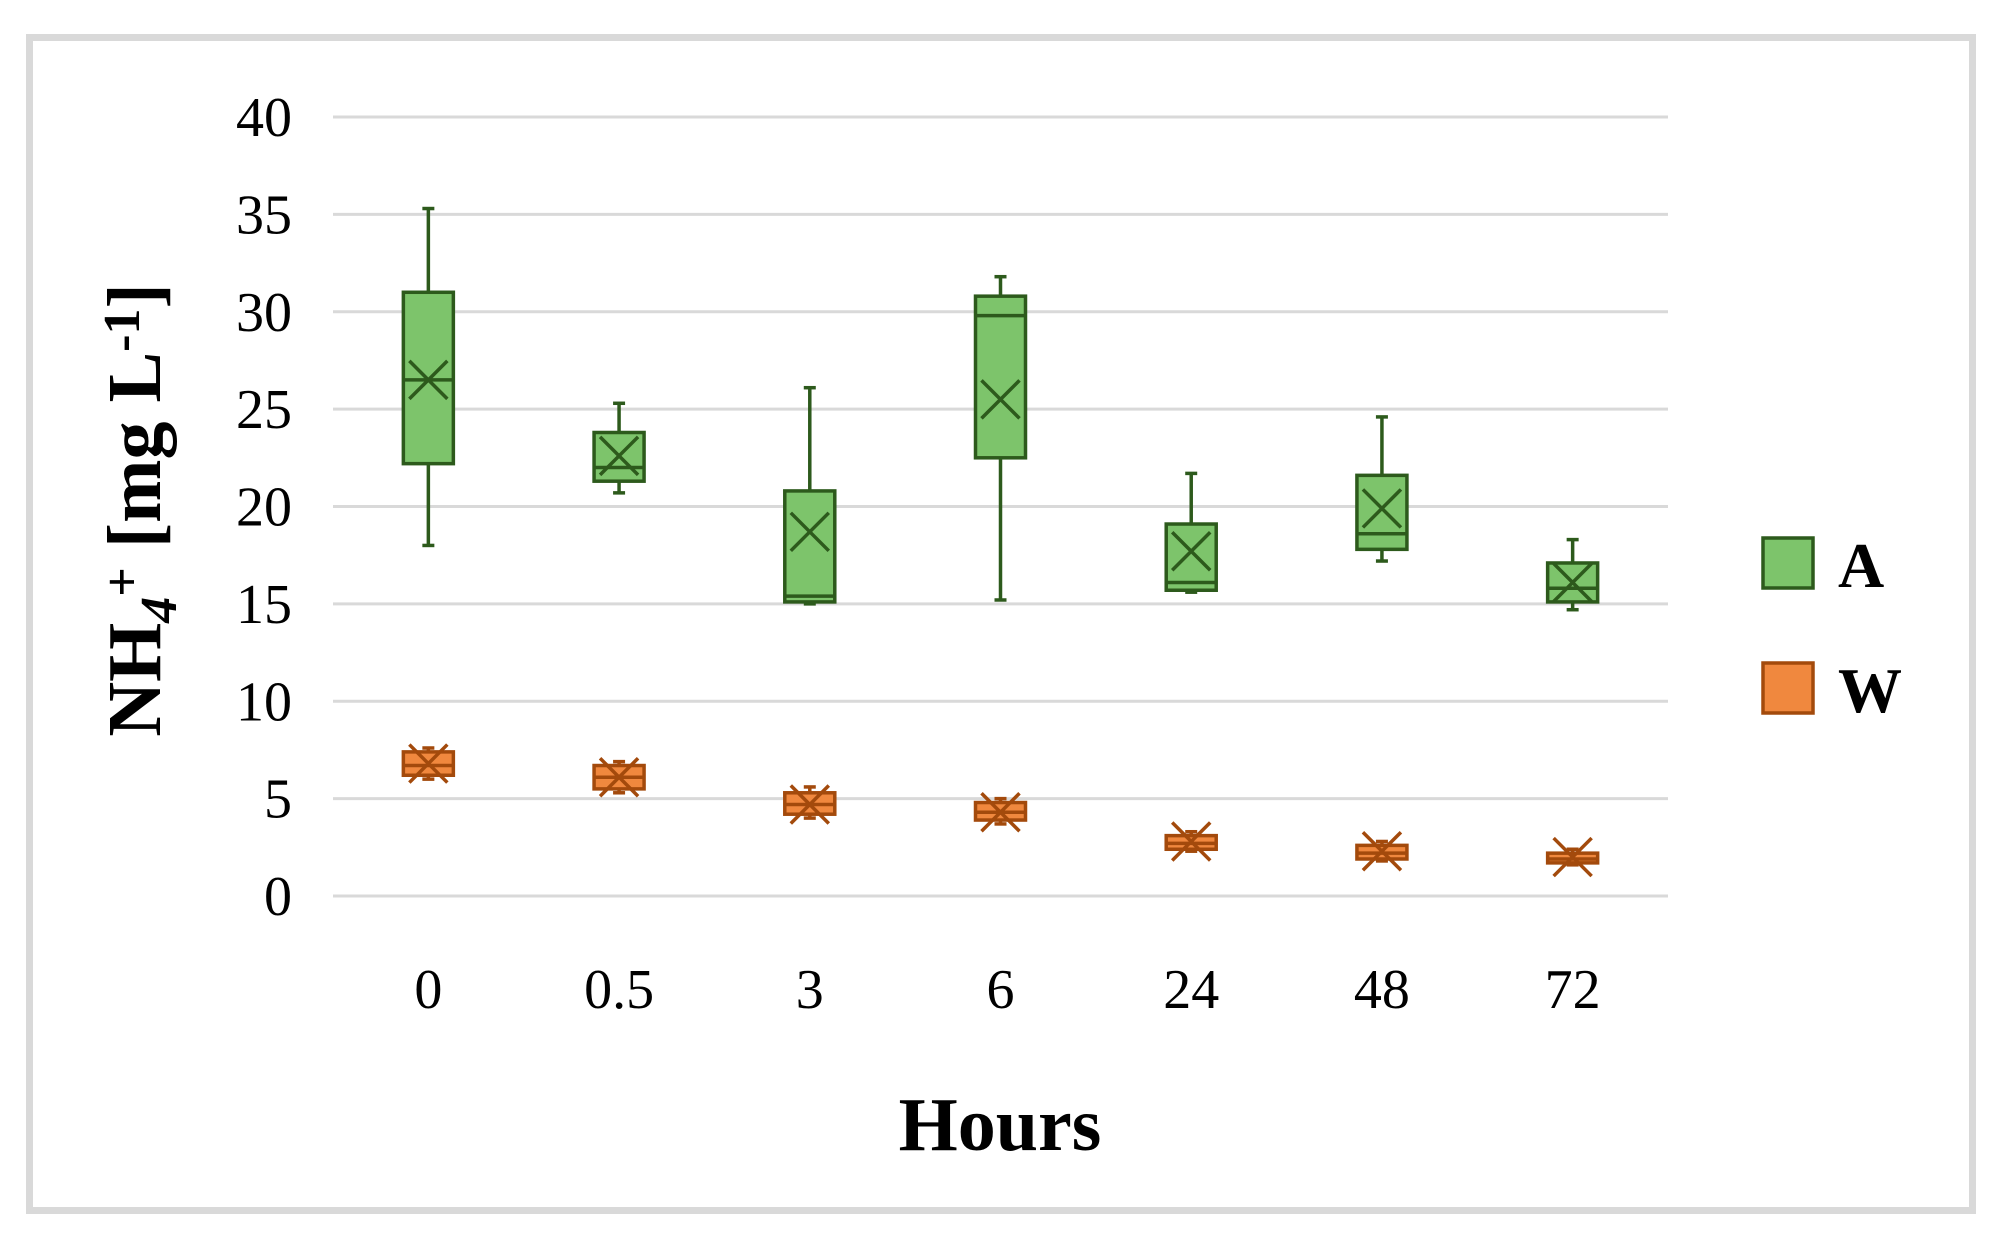 The width and height of the screenshot is (2007, 1245). I want to click on legend-label-W: W, so click(1870, 690).